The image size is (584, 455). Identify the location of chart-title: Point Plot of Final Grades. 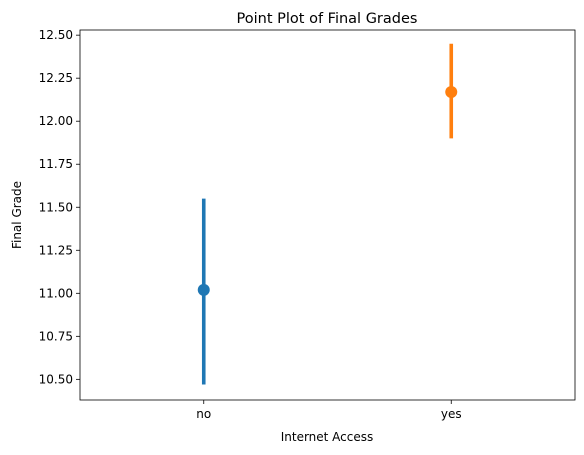
(327, 19).